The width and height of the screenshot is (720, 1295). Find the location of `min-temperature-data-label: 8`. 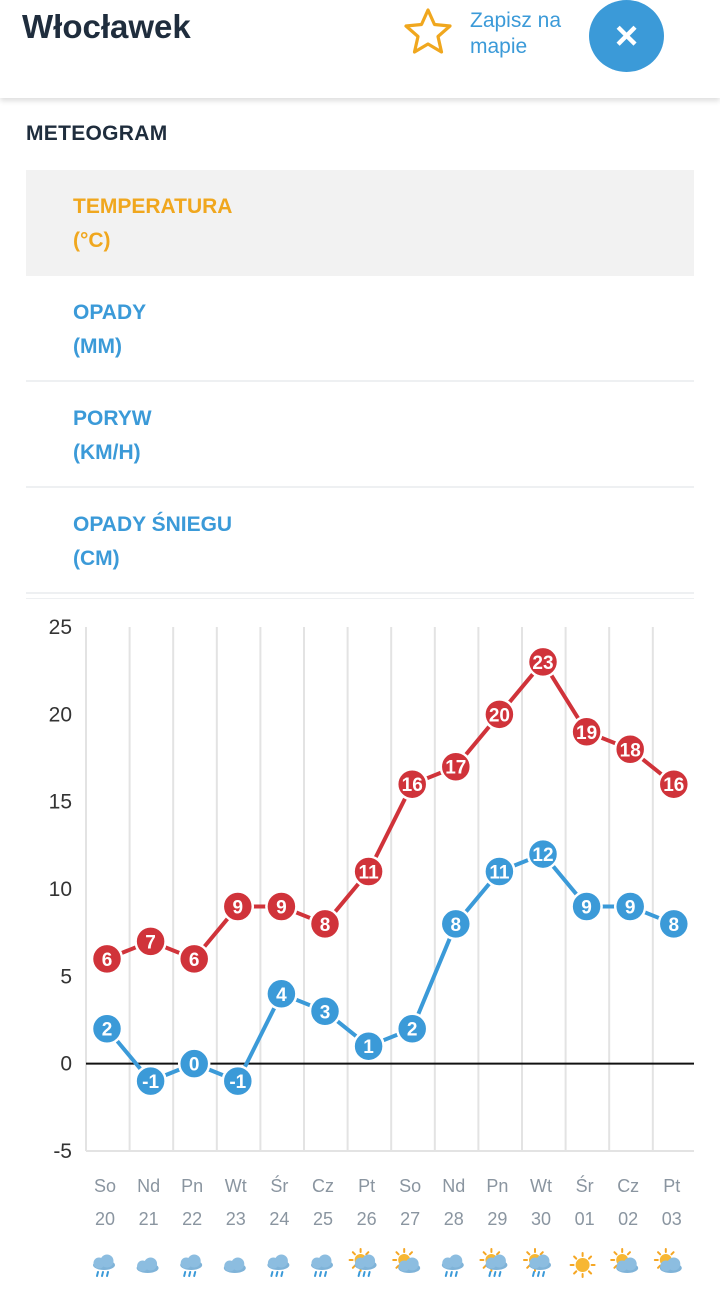

min-temperature-data-label: 8 is located at coordinates (456, 925).